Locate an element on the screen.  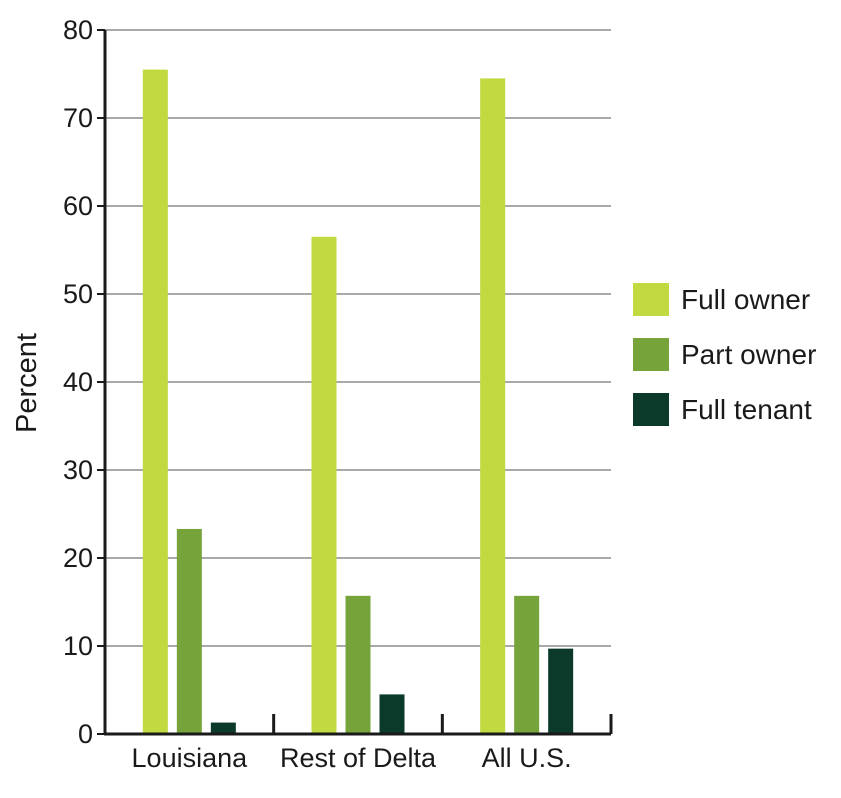
y-tick-label: 60 is located at coordinates (78, 206).